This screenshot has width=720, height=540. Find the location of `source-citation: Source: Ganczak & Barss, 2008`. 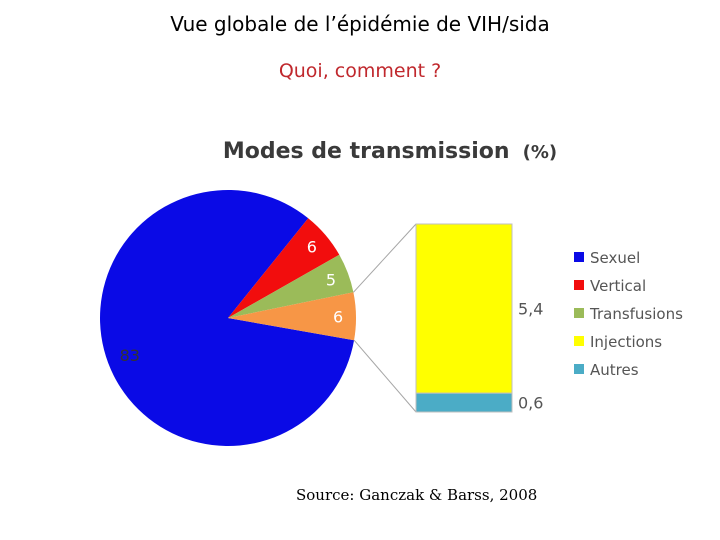

source-citation: Source: Ganczak & Barss, 2008 is located at coordinates (417, 495).